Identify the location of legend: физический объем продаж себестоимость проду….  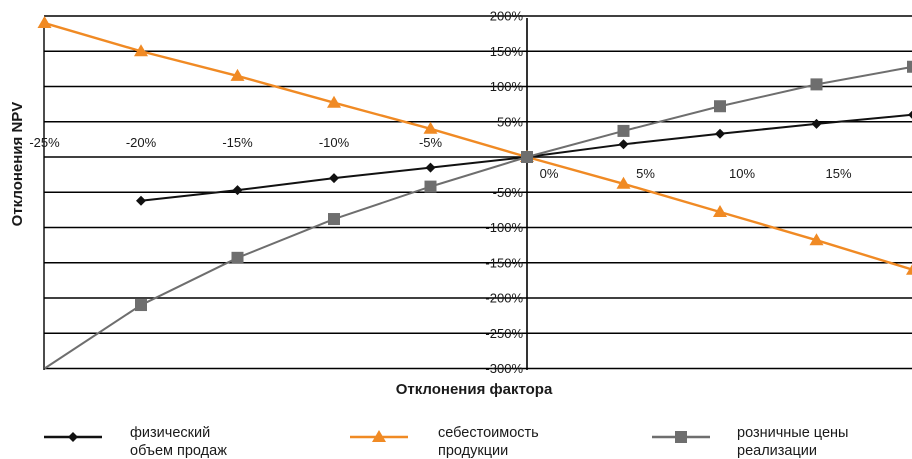
(446, 442).